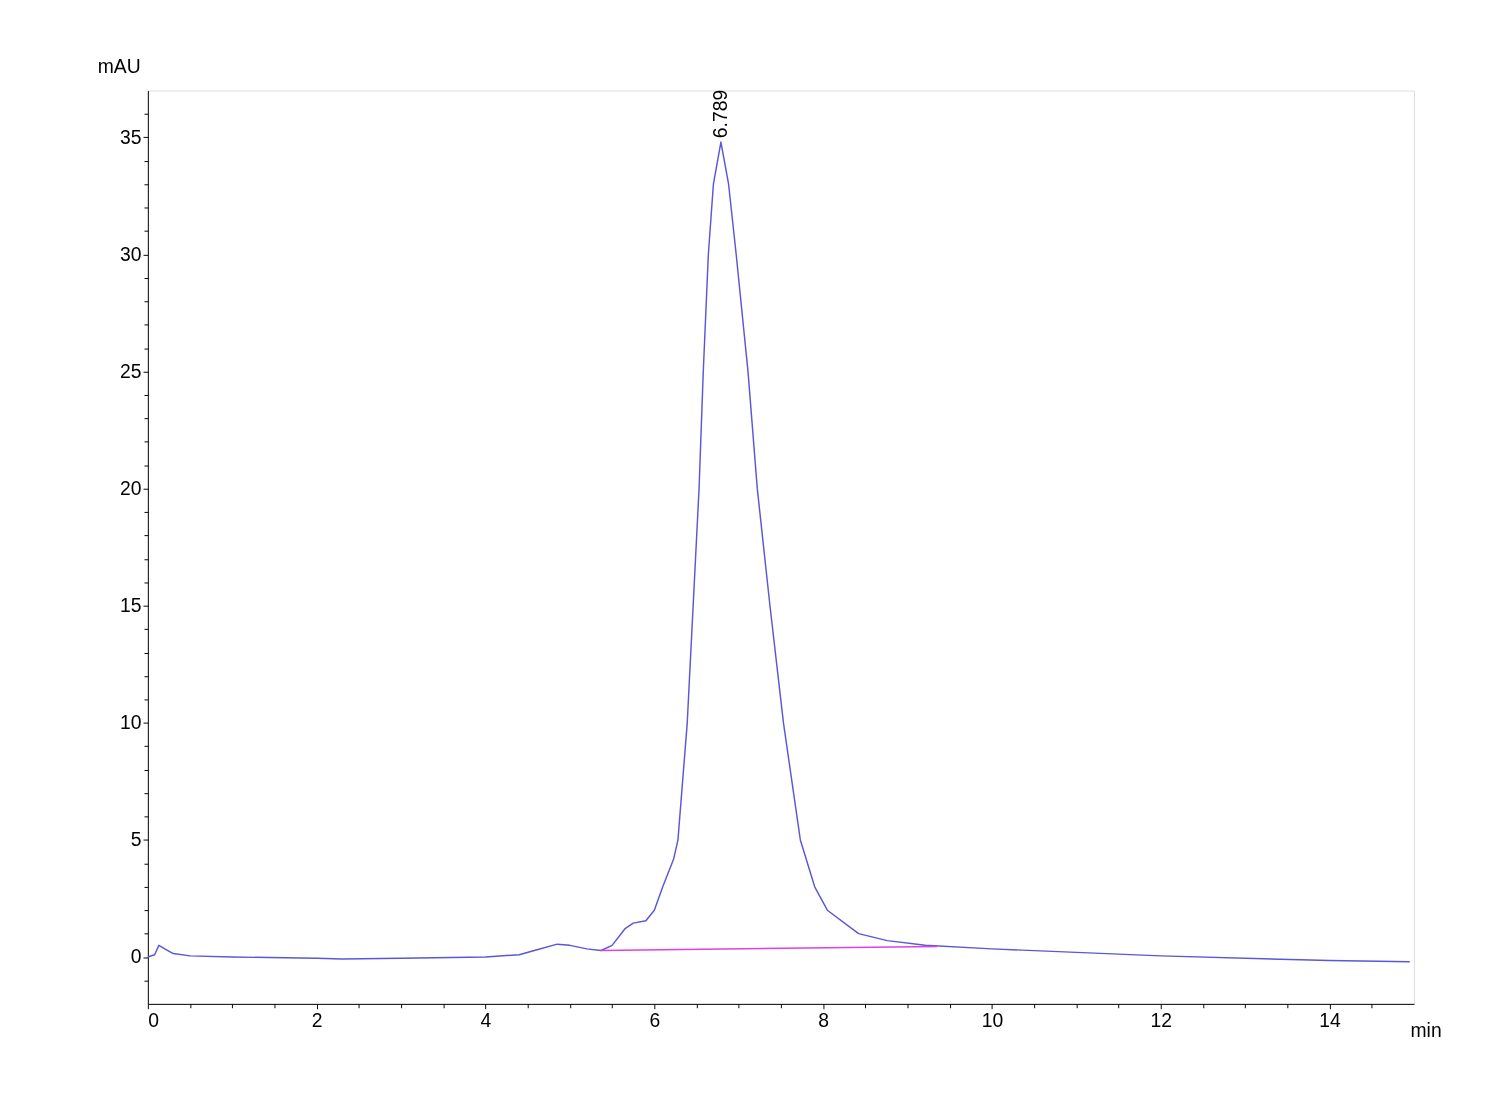 The image size is (1500, 1100). Describe the element at coordinates (655, 1020) in the screenshot. I see `x-tick-label: 6` at that location.